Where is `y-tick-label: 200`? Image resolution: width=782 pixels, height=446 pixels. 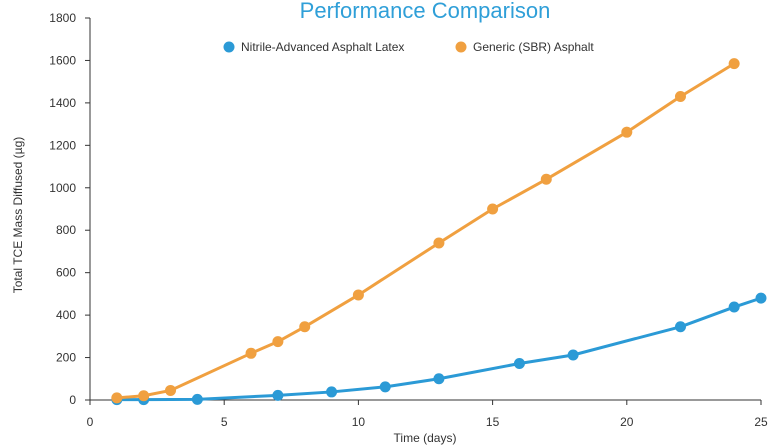
y-tick-label: 200 is located at coordinates (66, 358).